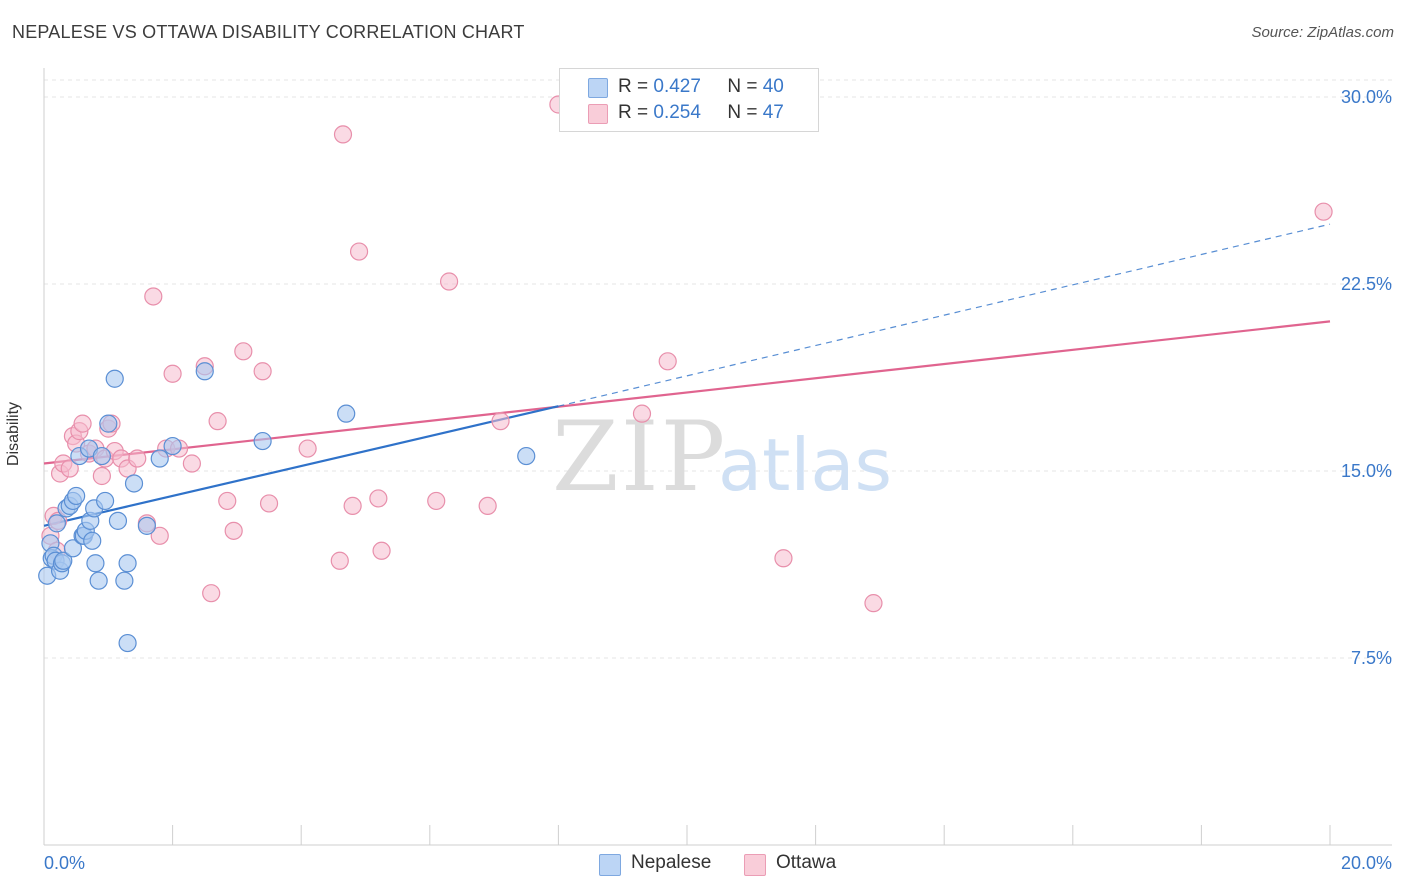  What do you see at coordinates (64, 863) in the screenshot?
I see `x-tick-label: 0.0%` at bounding box center [64, 863].